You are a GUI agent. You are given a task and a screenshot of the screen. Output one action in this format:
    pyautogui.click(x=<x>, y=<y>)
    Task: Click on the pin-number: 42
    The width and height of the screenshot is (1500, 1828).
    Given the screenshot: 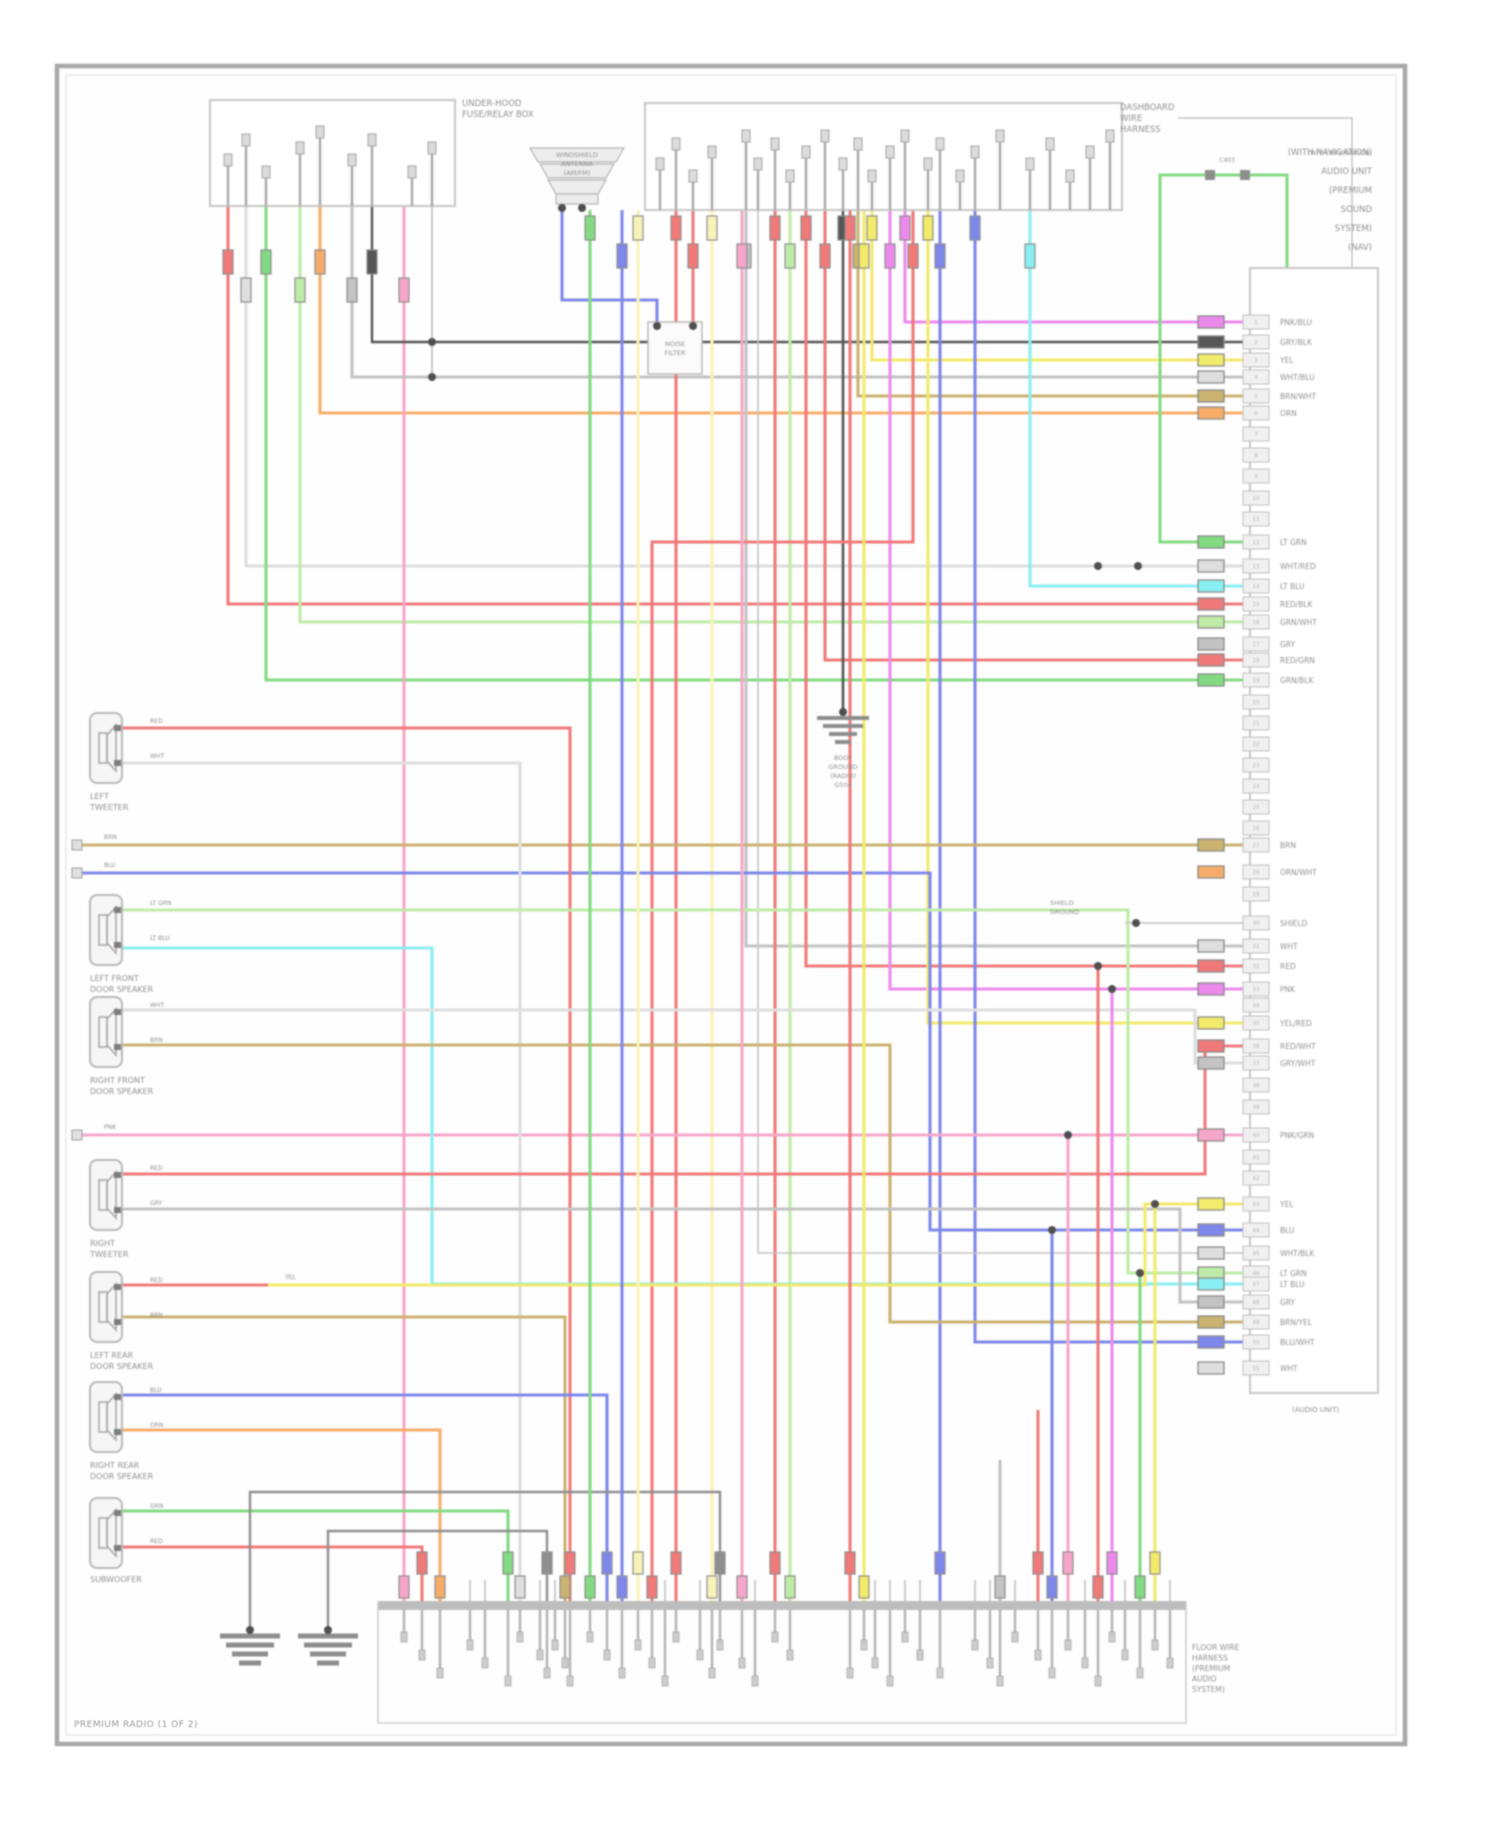 What is the action you would take?
    pyautogui.click(x=1256, y=1179)
    